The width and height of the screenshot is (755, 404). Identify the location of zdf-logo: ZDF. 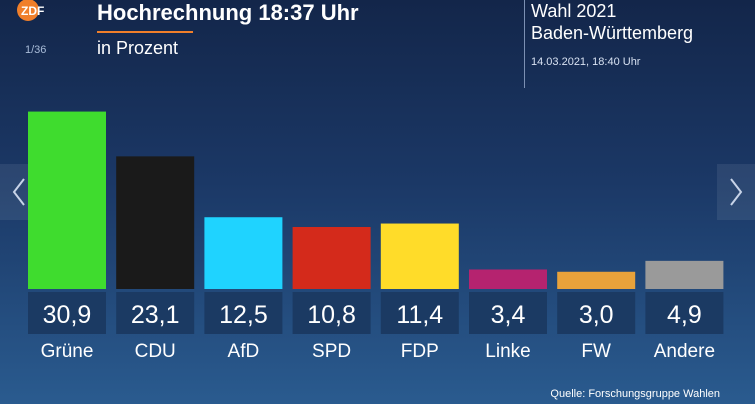
(30, 10).